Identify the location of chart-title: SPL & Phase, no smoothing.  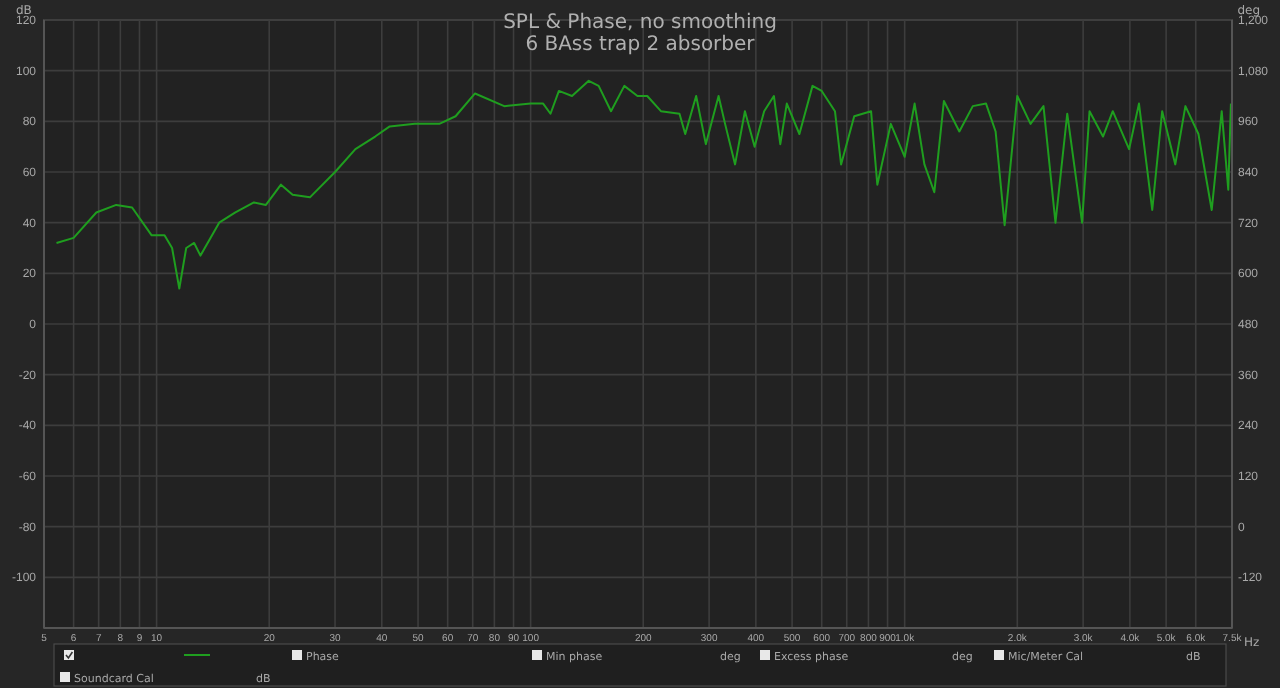
(640, 23).